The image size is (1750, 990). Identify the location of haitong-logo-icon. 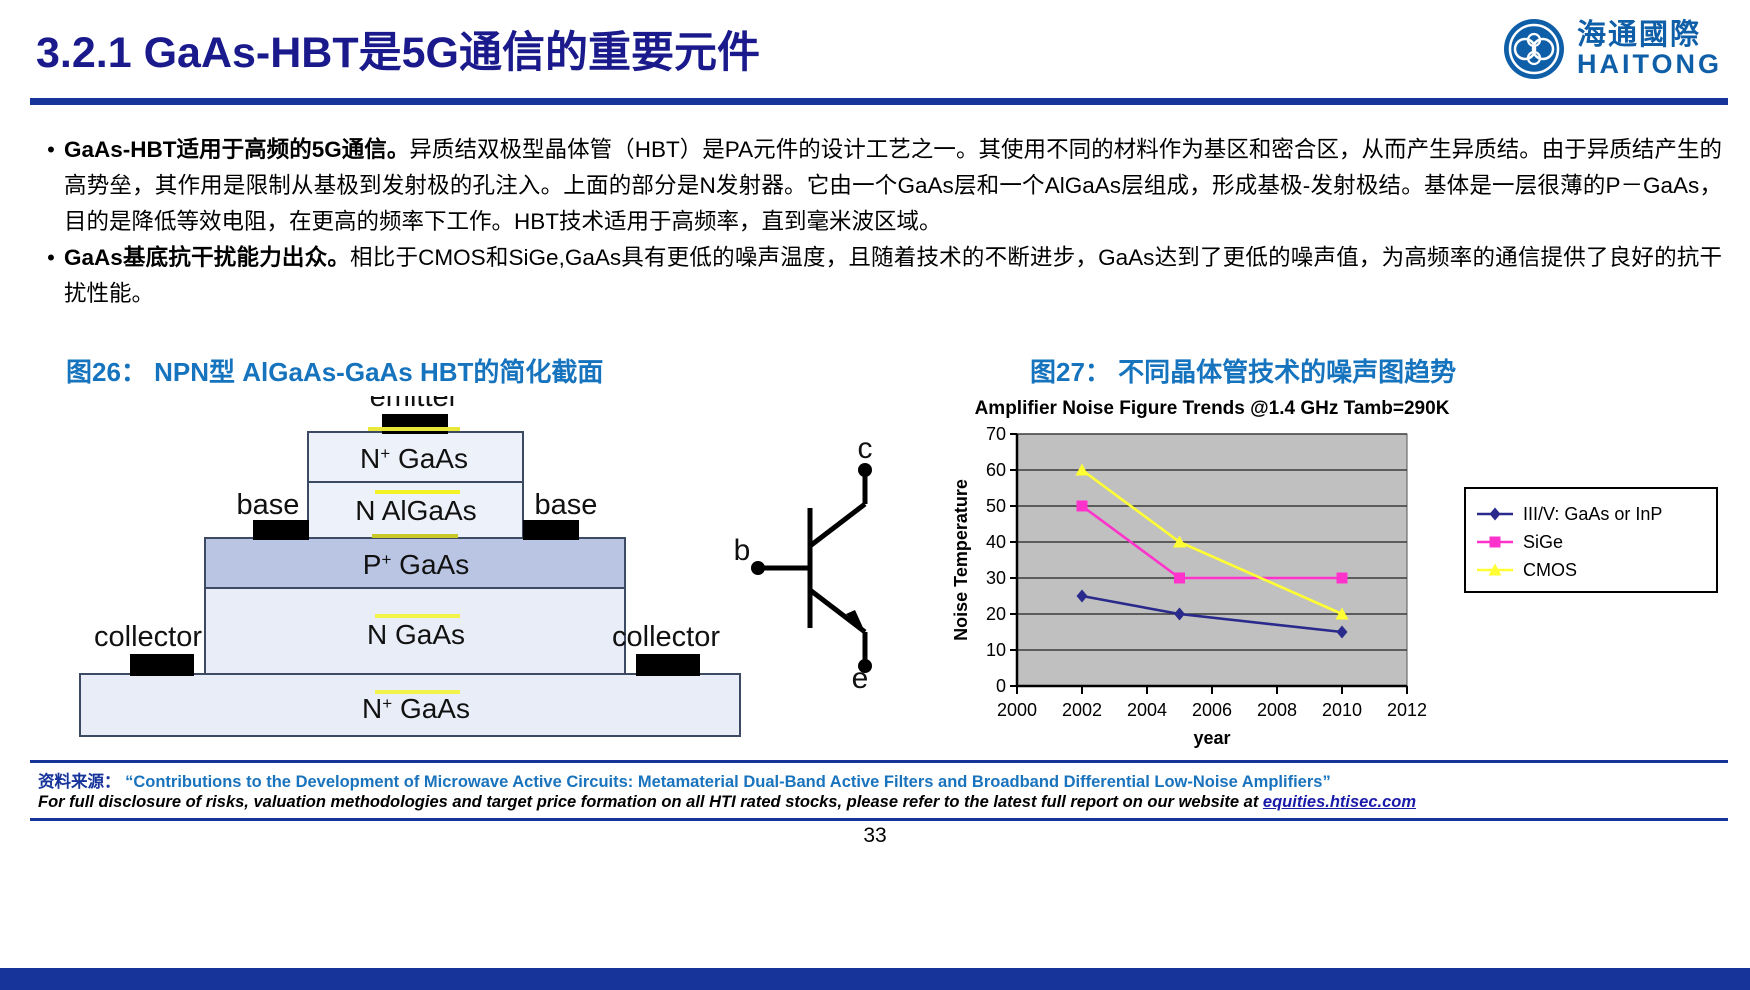
(1534, 49).